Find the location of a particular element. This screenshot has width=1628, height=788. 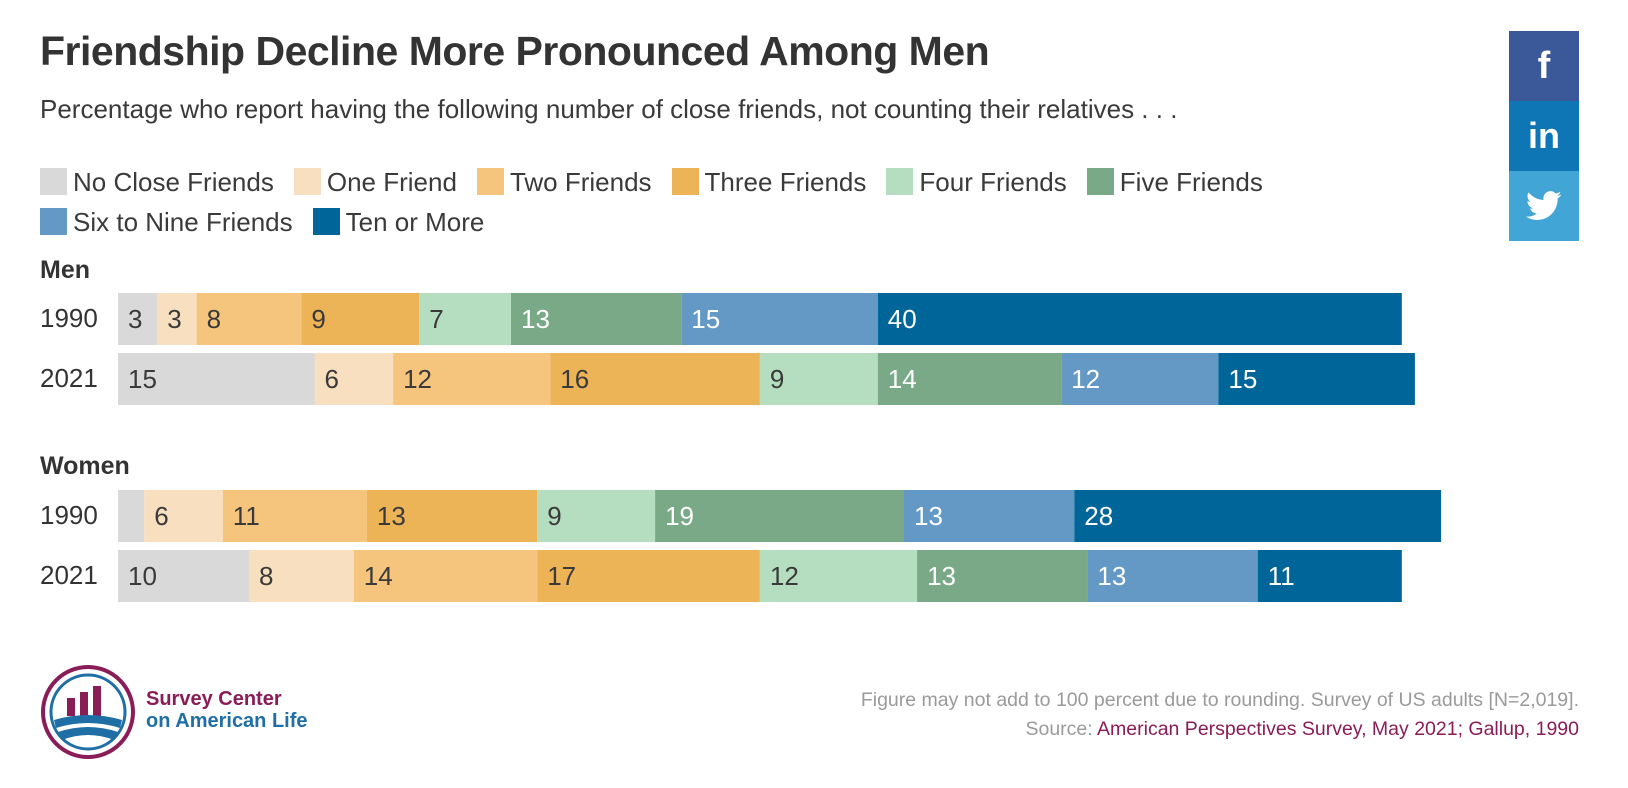

bar-segment-men-2021-five-friends is located at coordinates (969, 379).